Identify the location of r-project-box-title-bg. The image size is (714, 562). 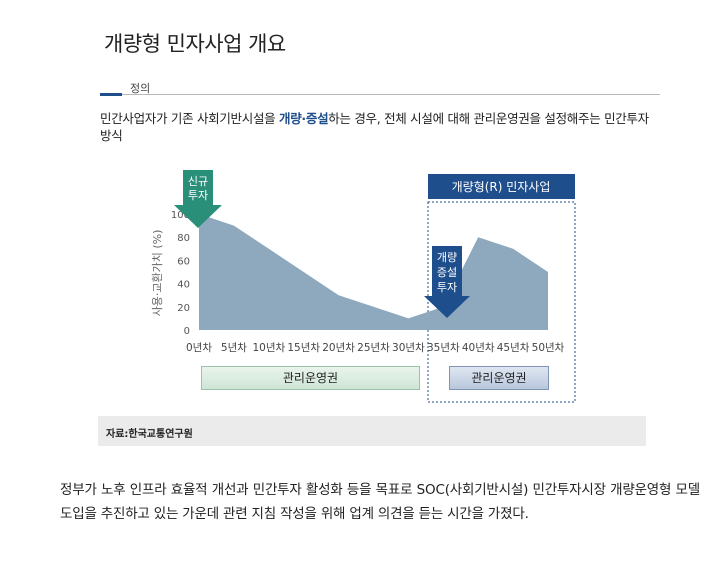
(501, 186).